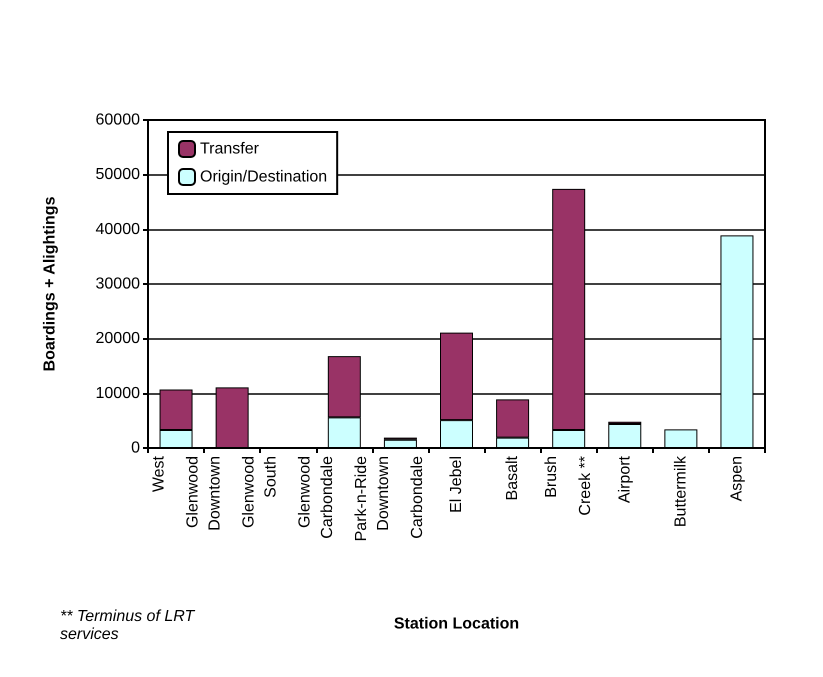 This screenshot has width=823, height=677. I want to click on x-tick-label: South Glenwood, so click(288, 492).